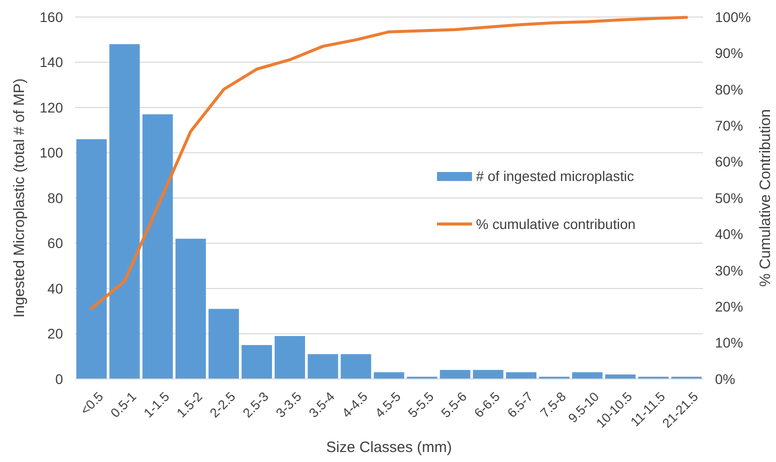  Describe the element at coordinates (765, 198) in the screenshot. I see `y2-axis-title: % Cumulative Contribution` at that location.